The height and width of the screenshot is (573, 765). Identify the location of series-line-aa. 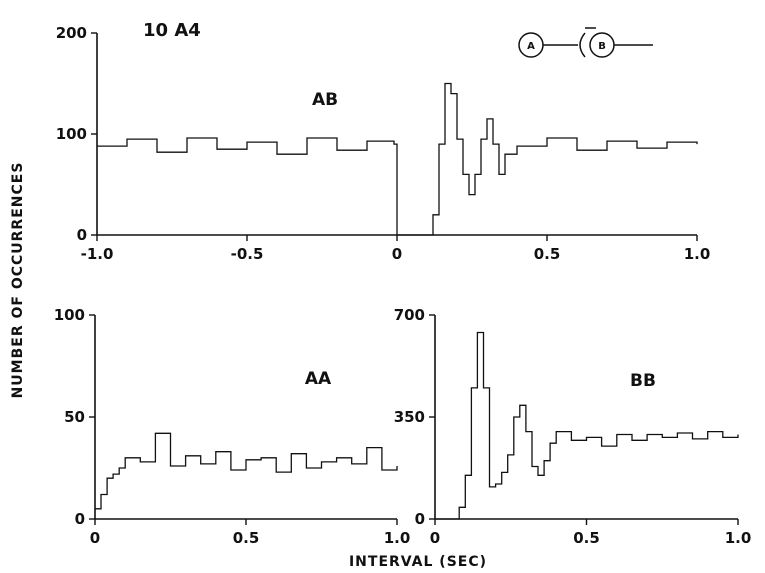
(246, 471).